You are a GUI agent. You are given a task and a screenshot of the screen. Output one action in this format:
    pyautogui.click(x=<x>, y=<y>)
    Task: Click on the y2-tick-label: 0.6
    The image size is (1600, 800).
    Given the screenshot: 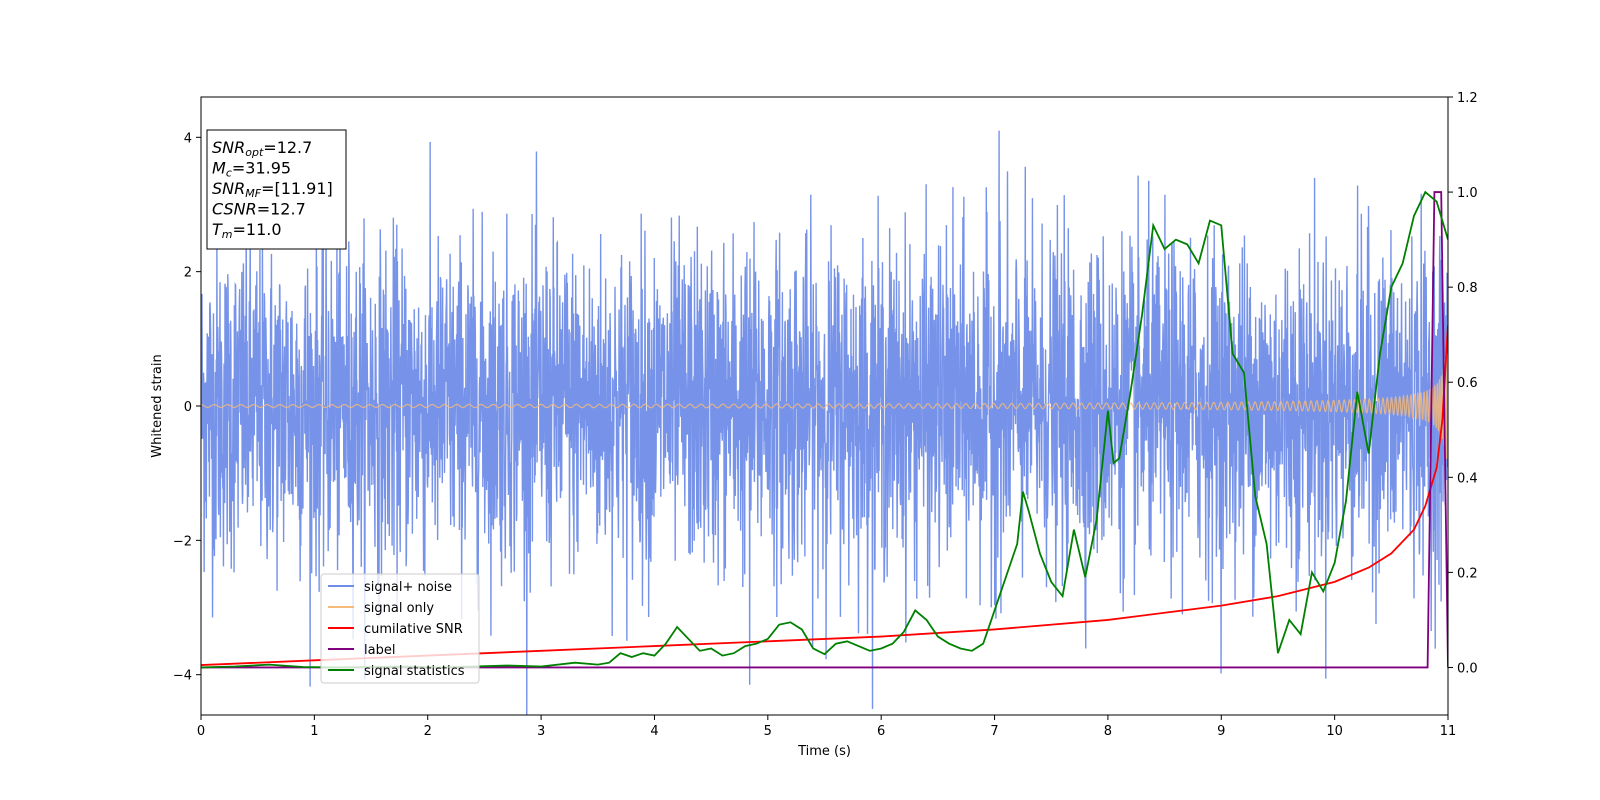 What is the action you would take?
    pyautogui.click(x=1467, y=383)
    